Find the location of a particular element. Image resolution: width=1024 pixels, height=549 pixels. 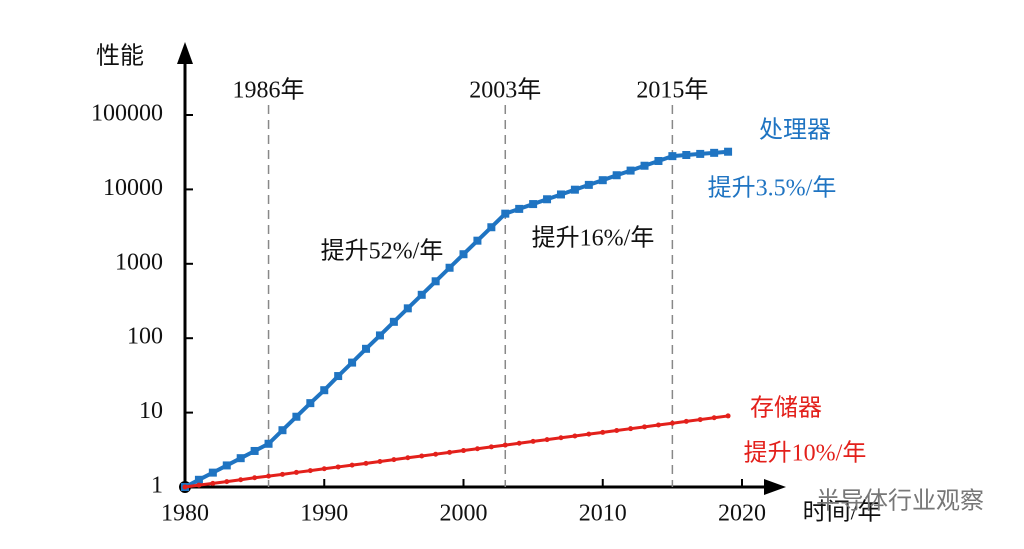

y-axis-arrow is located at coordinates (185, 53).